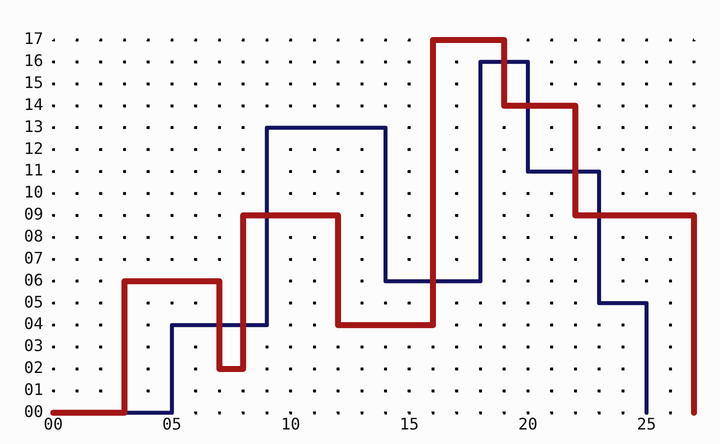  What do you see at coordinates (34, 368) in the screenshot?
I see `y-tick-label: 02` at bounding box center [34, 368].